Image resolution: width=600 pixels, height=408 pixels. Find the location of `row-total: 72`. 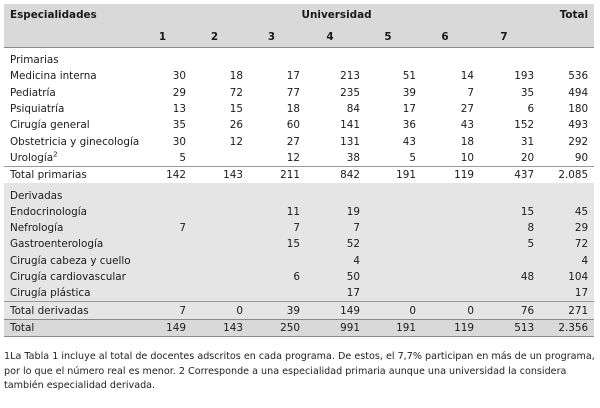

row-total: 72 is located at coordinates (564, 244).